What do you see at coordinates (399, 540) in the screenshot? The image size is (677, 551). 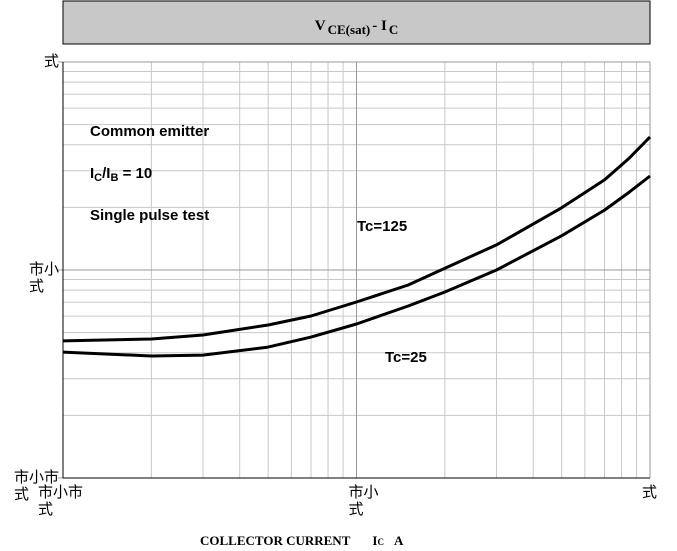 I see `x-label-part: A` at bounding box center [399, 540].